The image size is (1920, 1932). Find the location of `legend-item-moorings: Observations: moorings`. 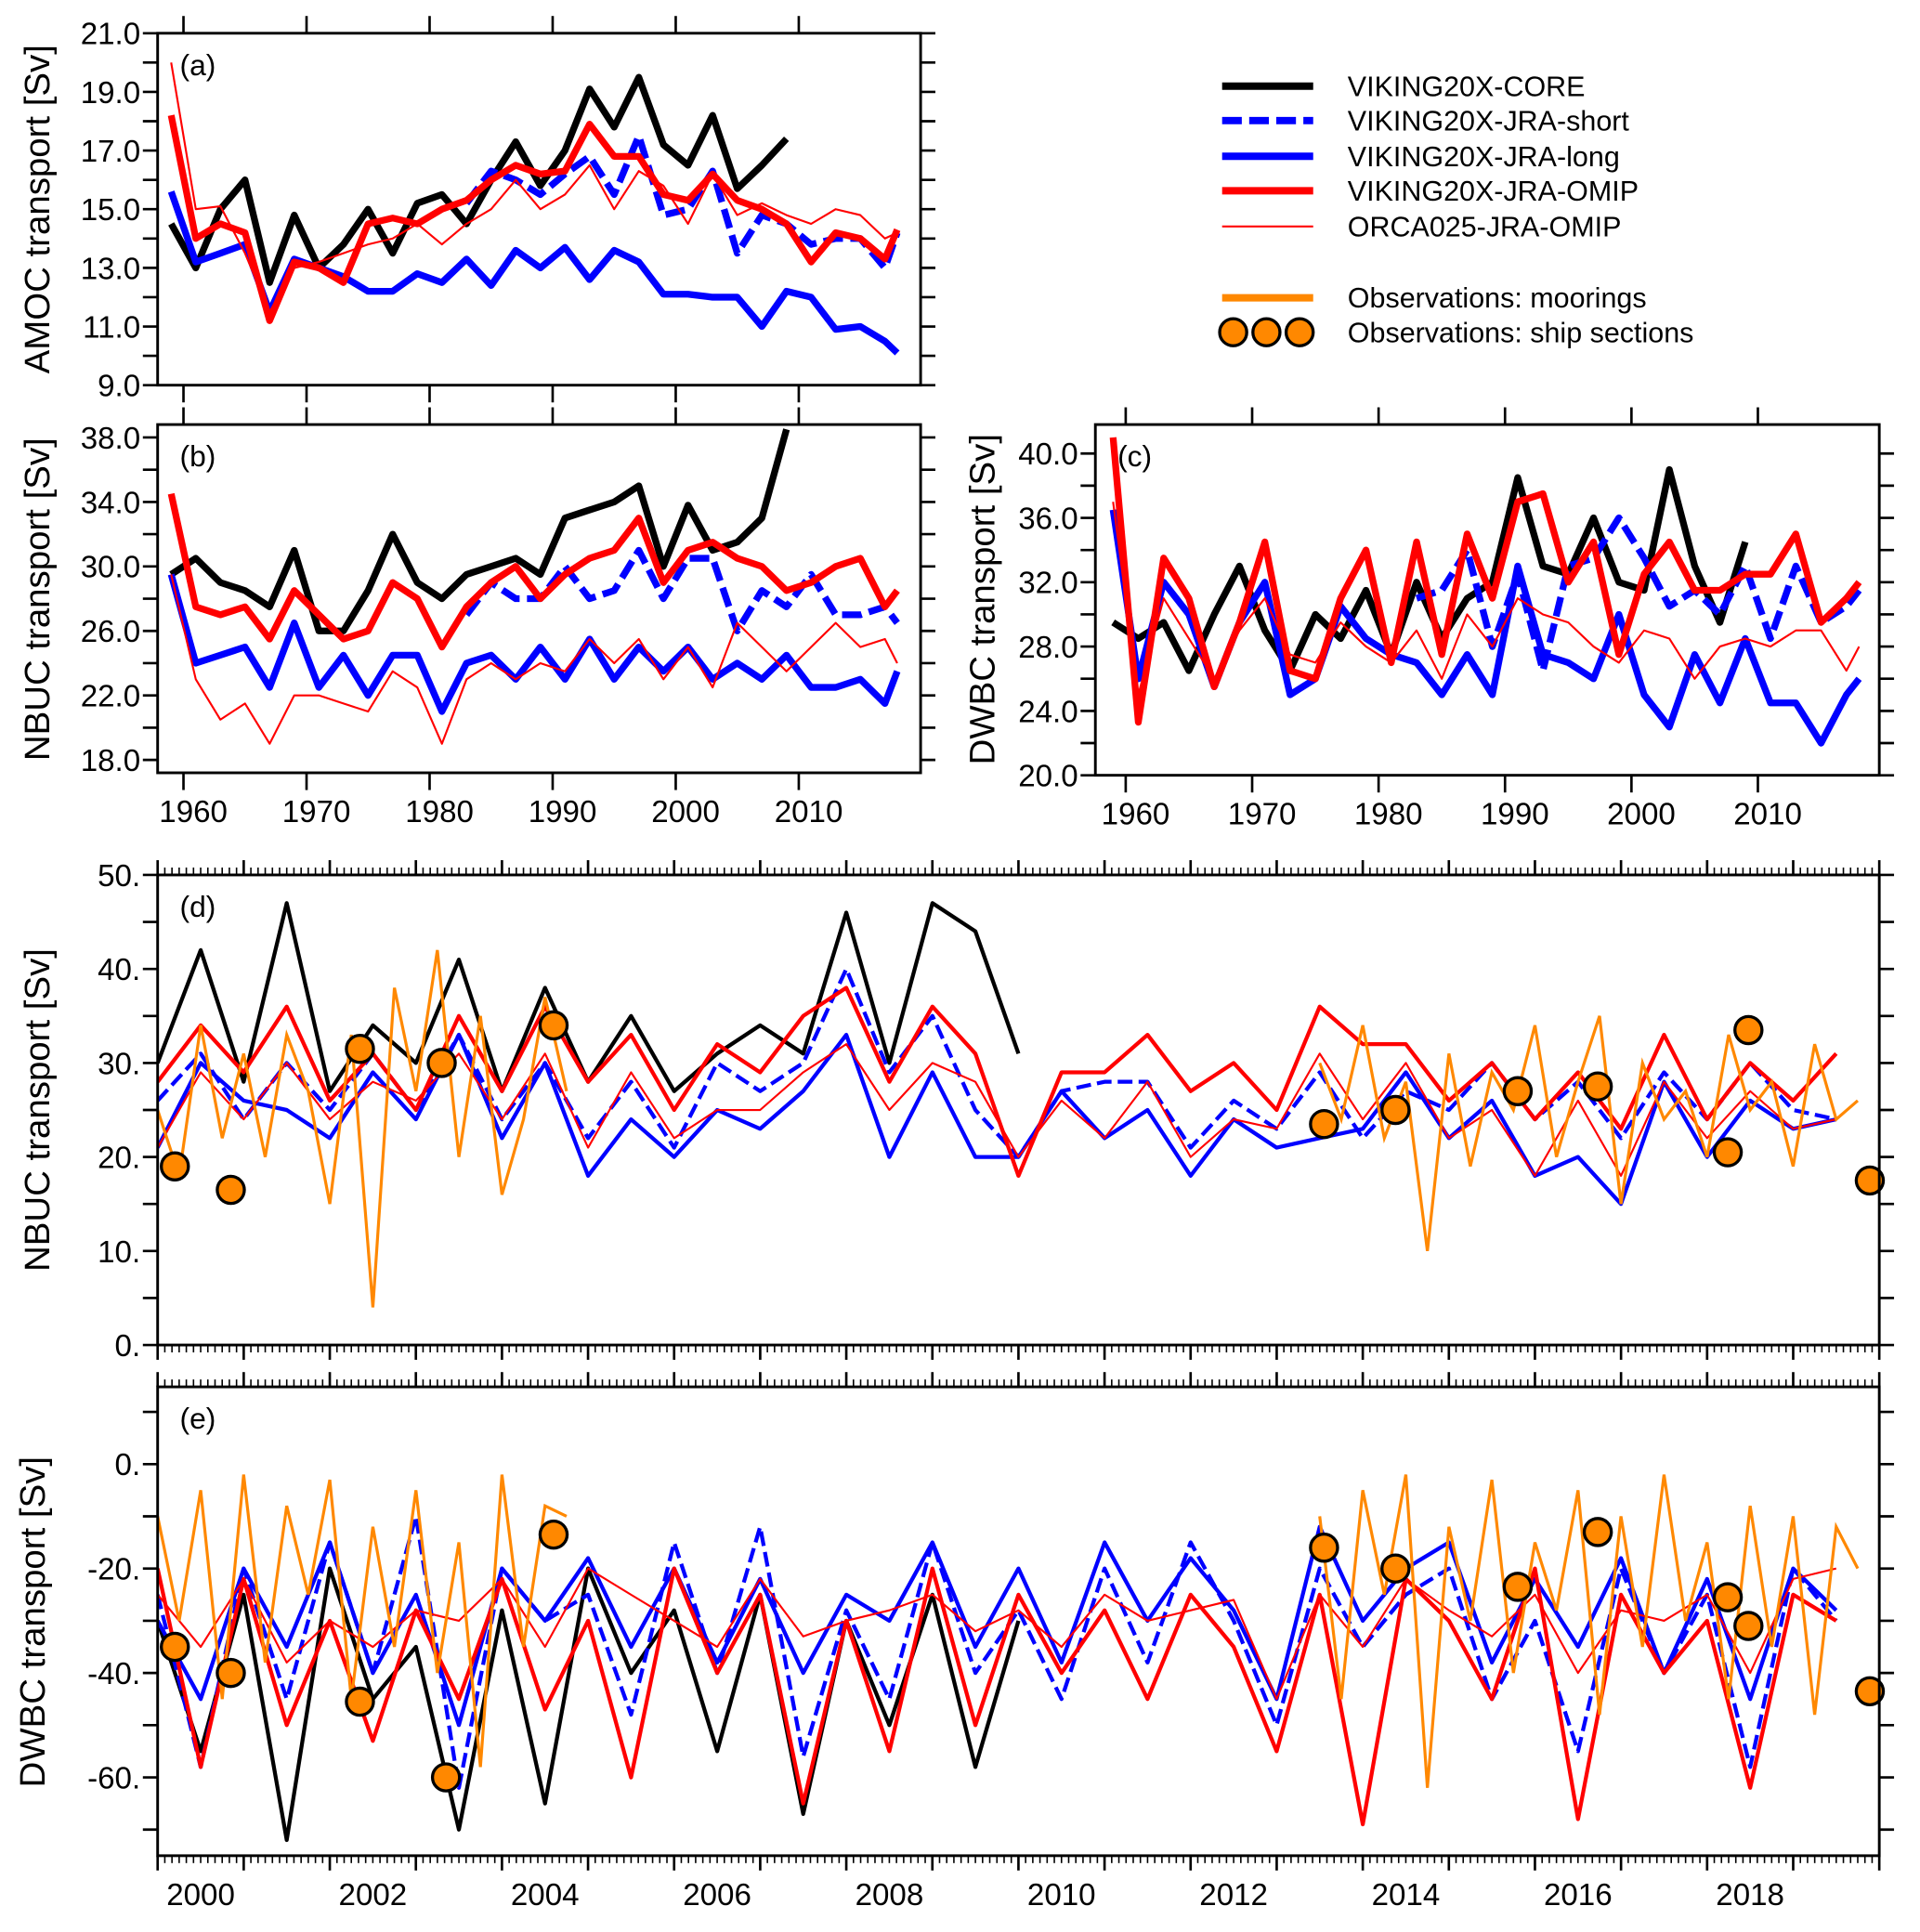

legend-item-moorings: Observations: moorings is located at coordinates (1434, 298).